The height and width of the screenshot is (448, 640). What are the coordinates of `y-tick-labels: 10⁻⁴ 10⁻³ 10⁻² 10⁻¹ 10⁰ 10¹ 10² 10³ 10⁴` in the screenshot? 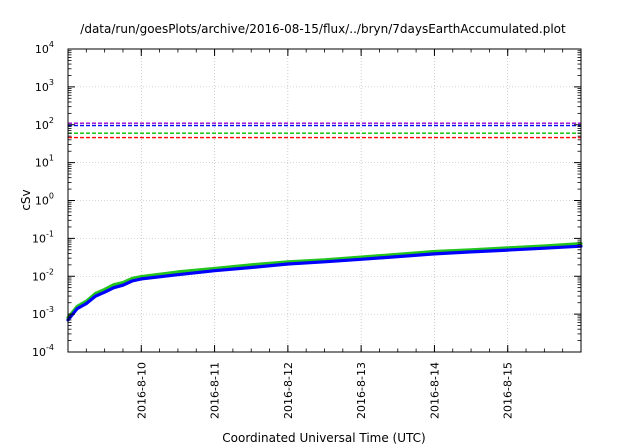 It's located at (43, 199).